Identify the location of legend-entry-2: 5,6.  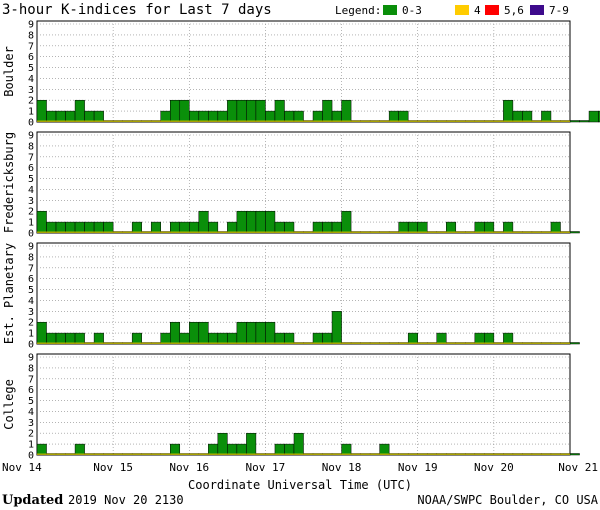
(514, 10).